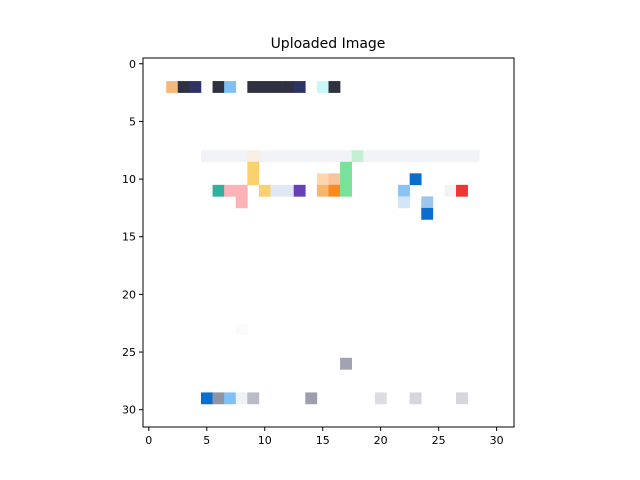 This screenshot has width=640, height=480. I want to click on x-tick-label: 10, so click(265, 440).